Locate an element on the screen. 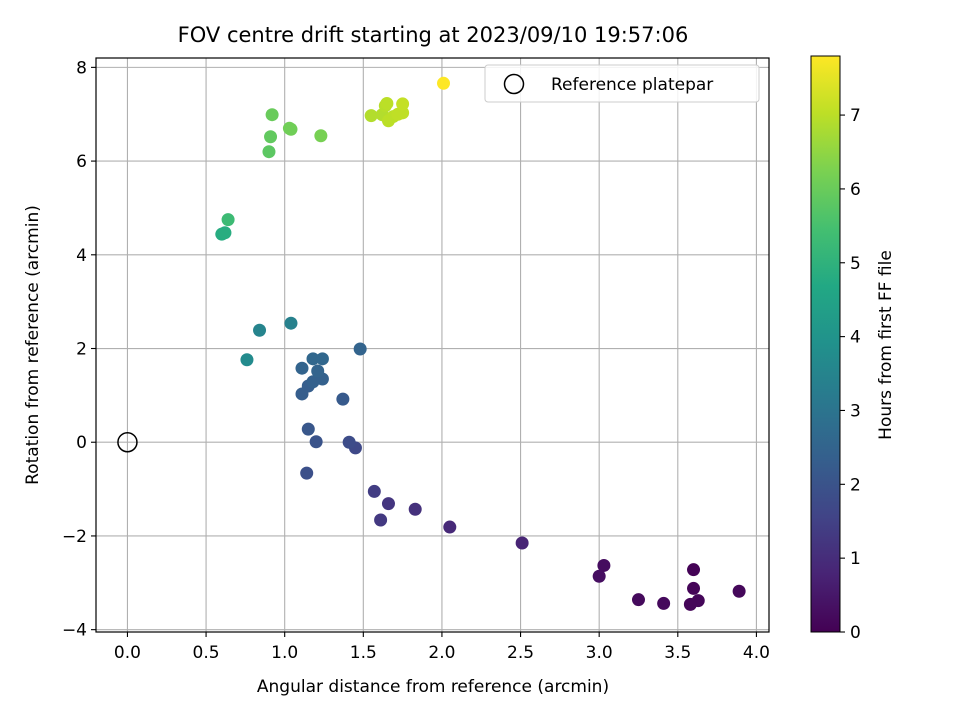 This screenshot has width=960, height=724. x-tick-label: 4.0 is located at coordinates (756, 653).